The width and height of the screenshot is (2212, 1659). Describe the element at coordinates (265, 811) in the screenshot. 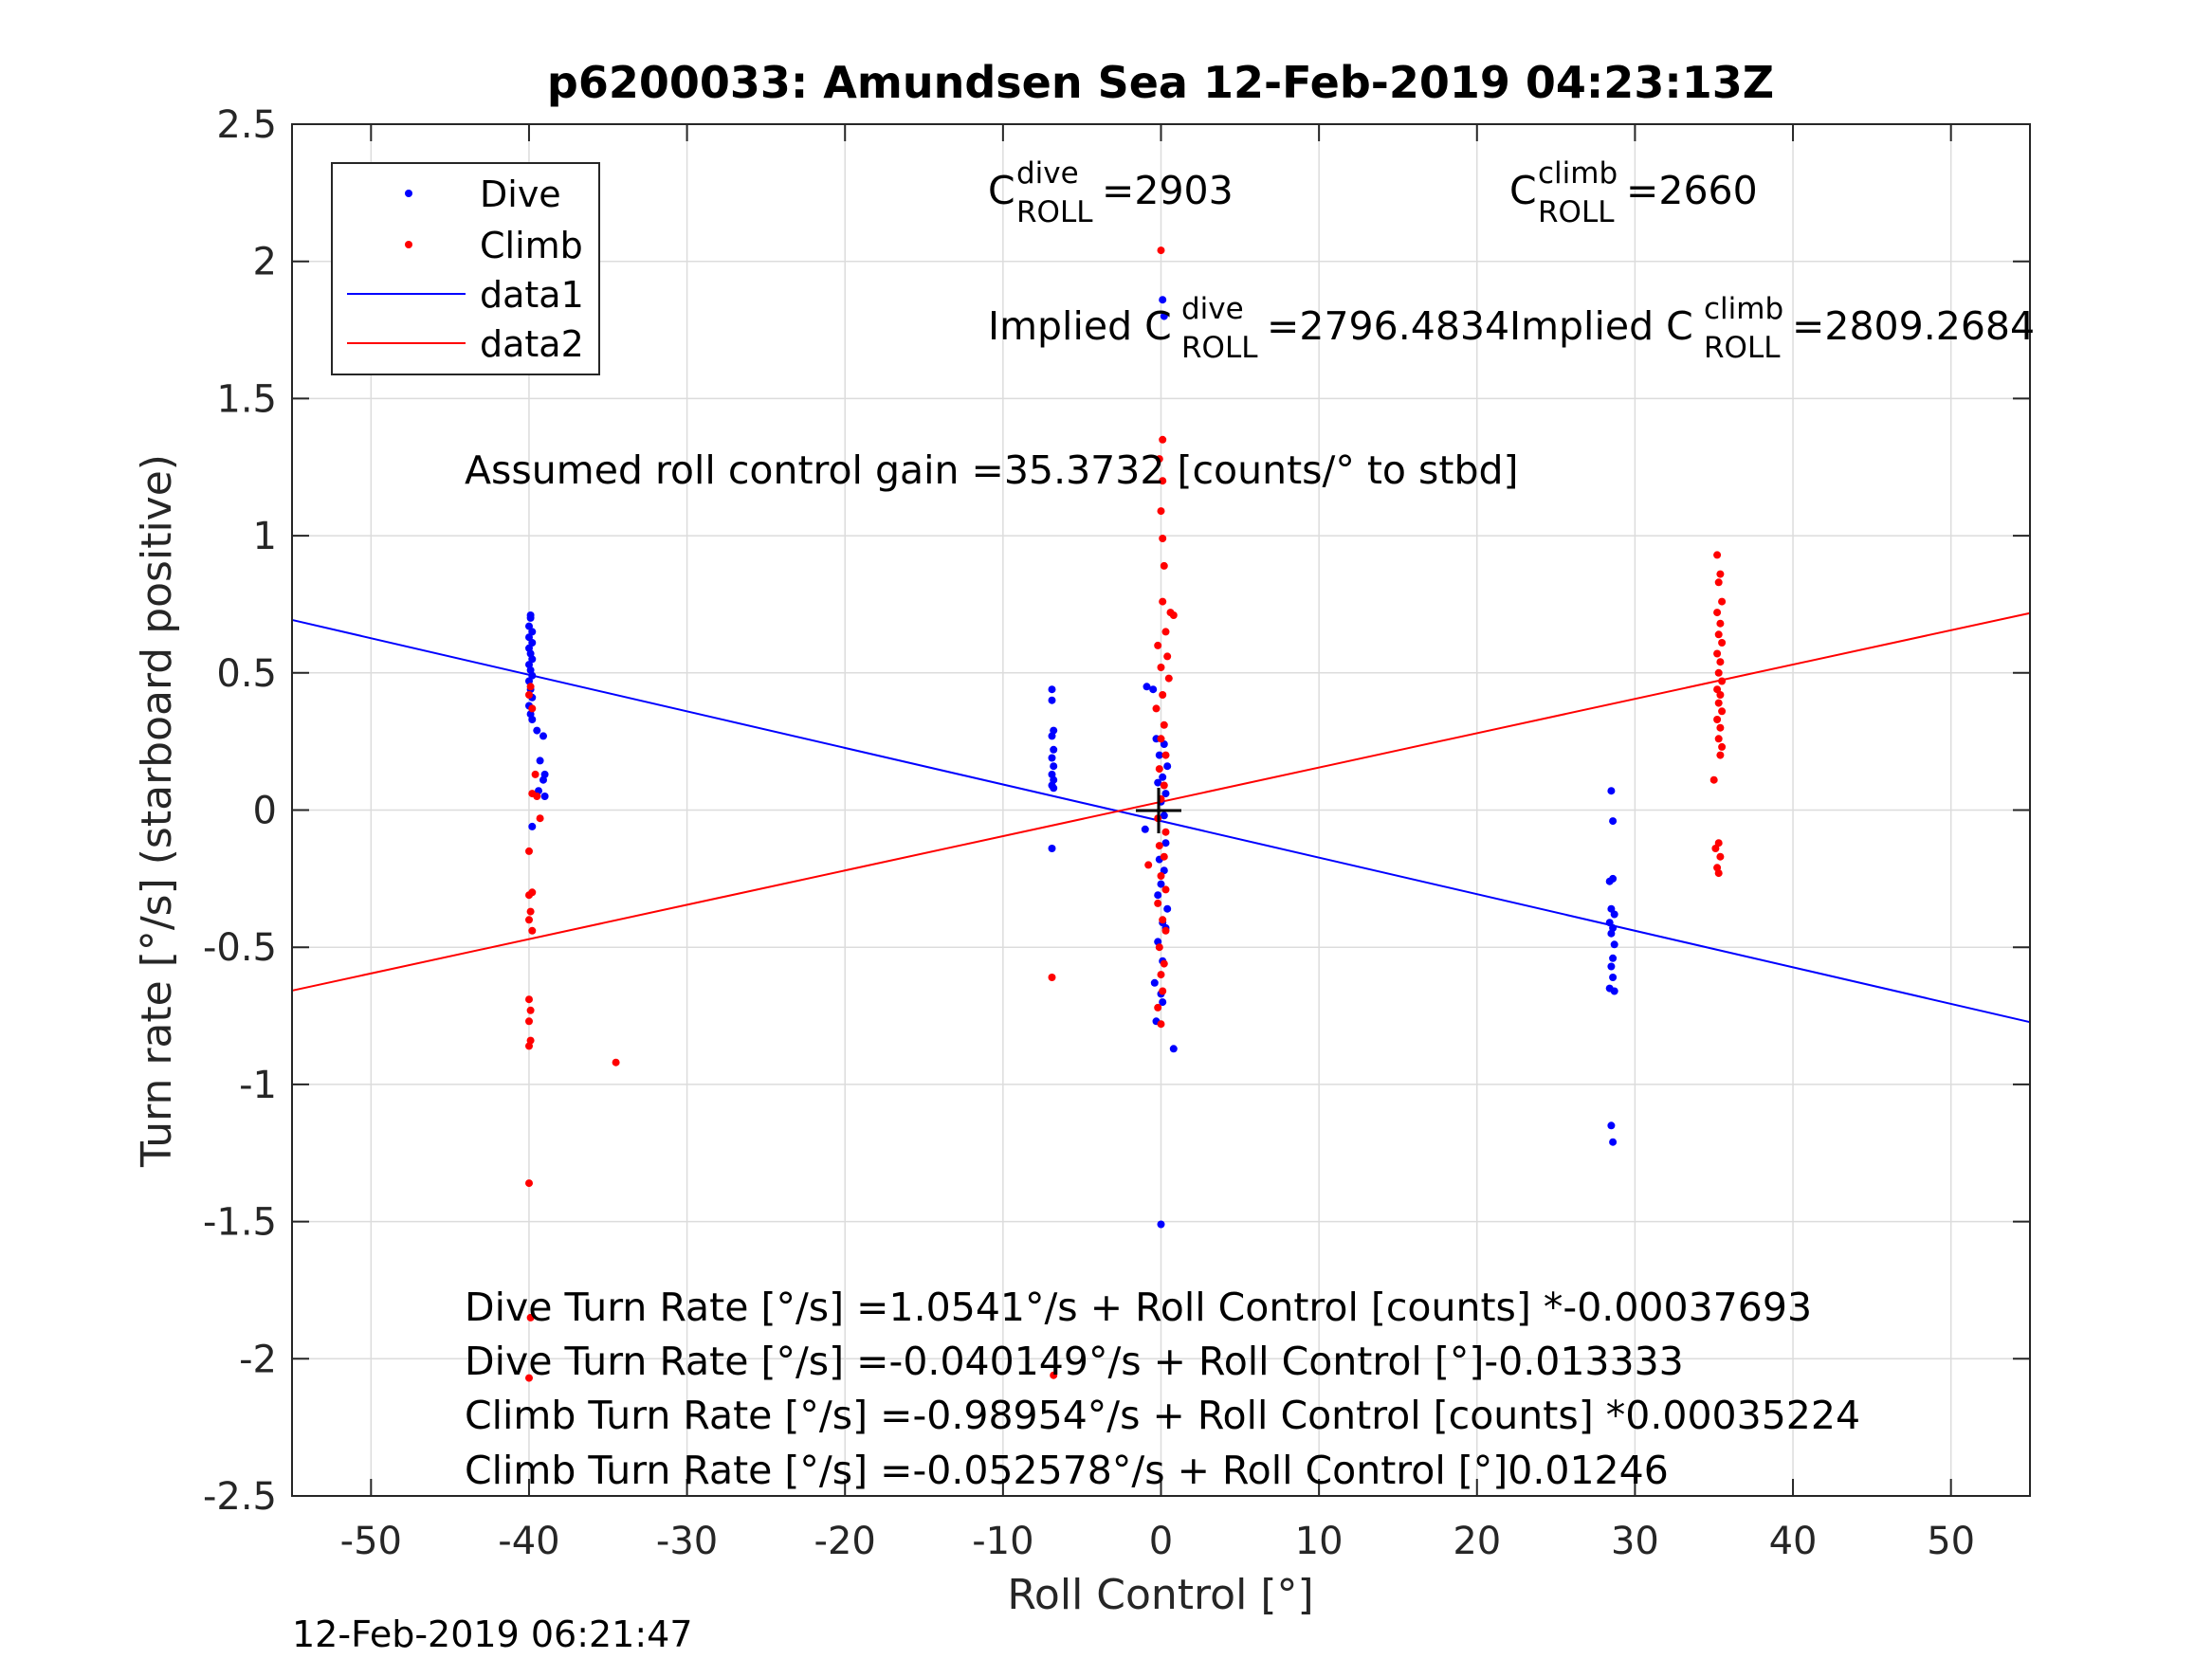

I see `y-tick-label: 0` at that location.